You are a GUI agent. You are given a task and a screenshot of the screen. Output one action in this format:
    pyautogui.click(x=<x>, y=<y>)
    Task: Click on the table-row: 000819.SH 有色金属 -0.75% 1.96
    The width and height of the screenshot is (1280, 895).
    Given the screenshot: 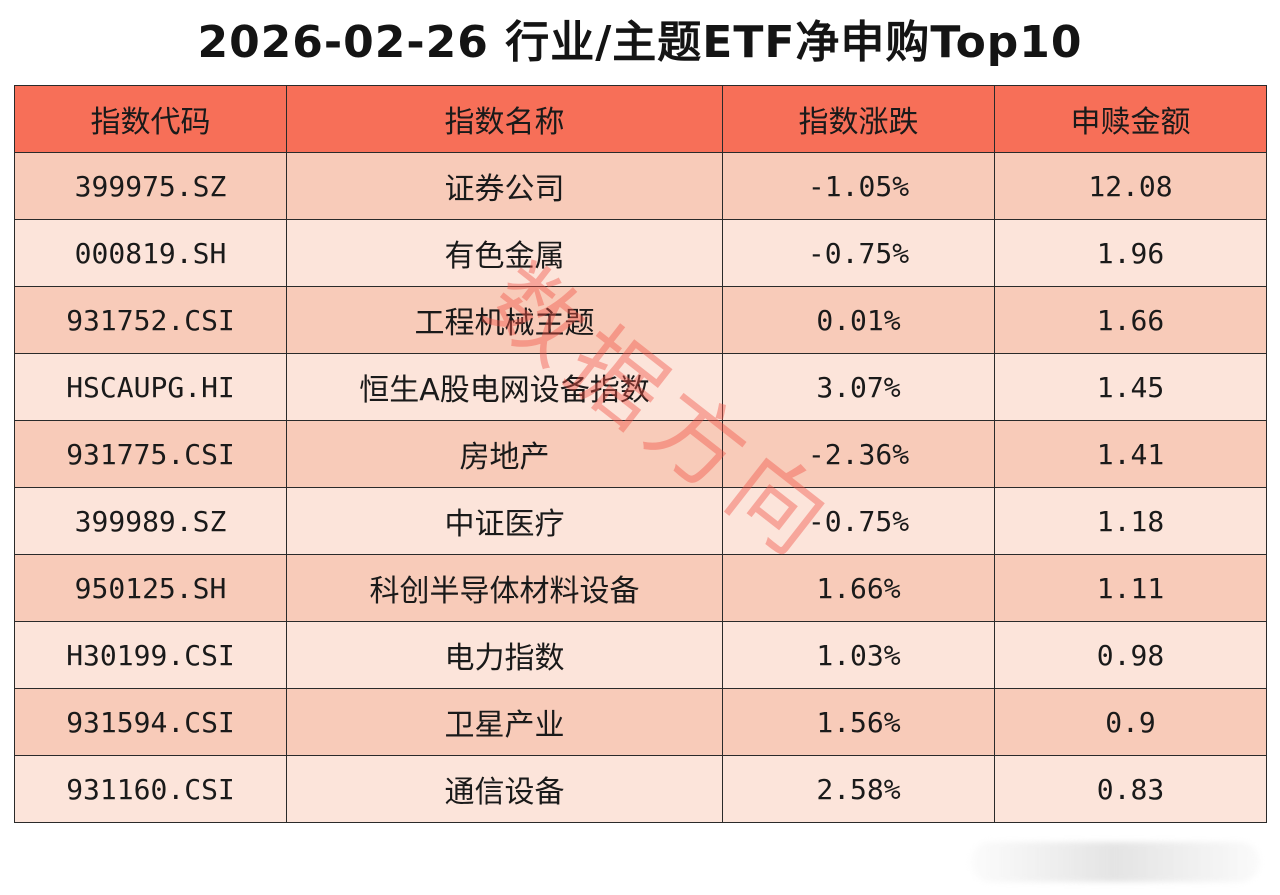 What is the action you would take?
    pyautogui.click(x=640, y=253)
    